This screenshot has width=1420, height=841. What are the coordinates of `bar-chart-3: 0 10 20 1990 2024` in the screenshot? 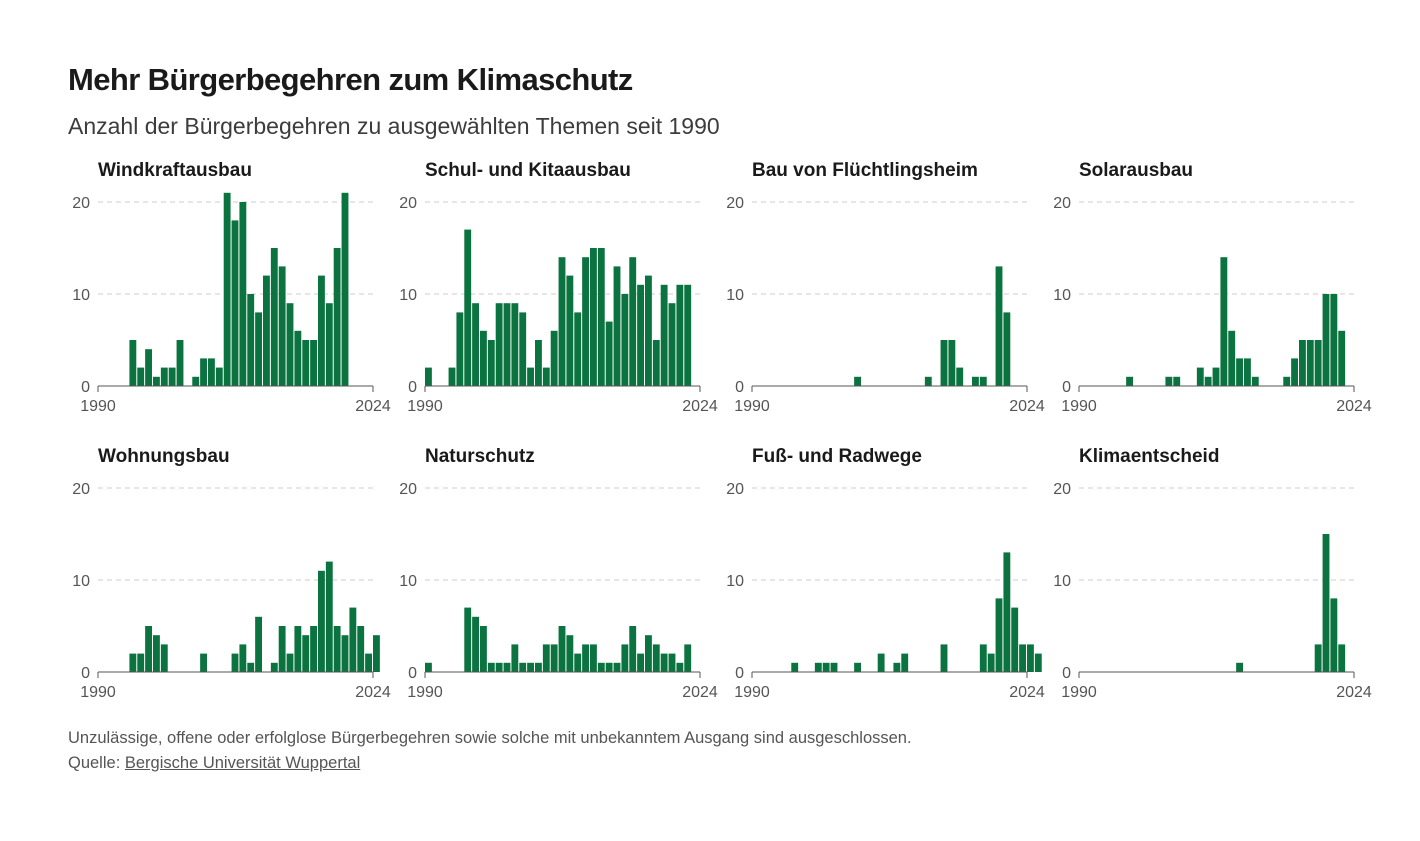 It's located at (885, 305).